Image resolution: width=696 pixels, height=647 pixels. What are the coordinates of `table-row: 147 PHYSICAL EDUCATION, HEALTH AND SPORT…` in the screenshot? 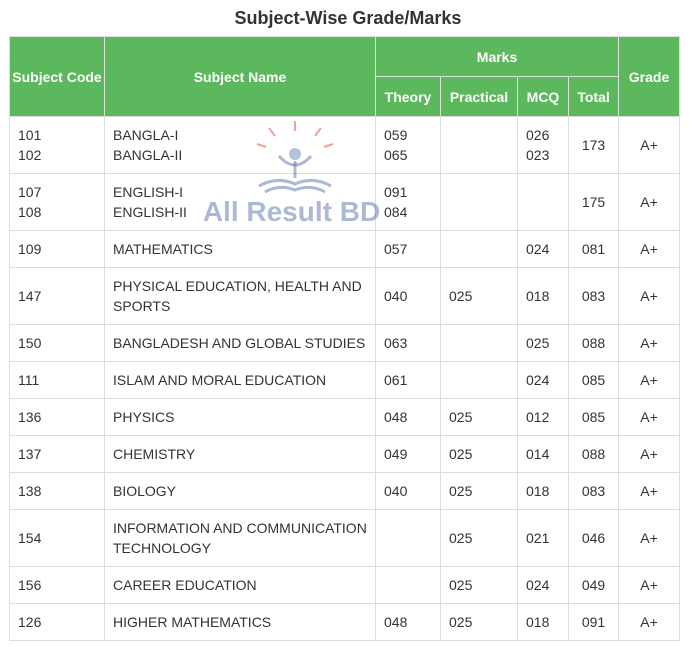 It's located at (345, 296).